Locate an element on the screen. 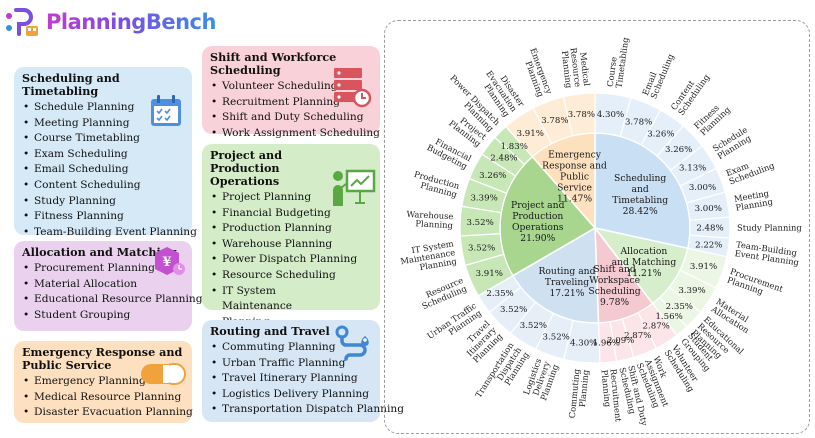 This screenshot has width=815, height=438. list-item: Meeting Planning is located at coordinates (103, 124).